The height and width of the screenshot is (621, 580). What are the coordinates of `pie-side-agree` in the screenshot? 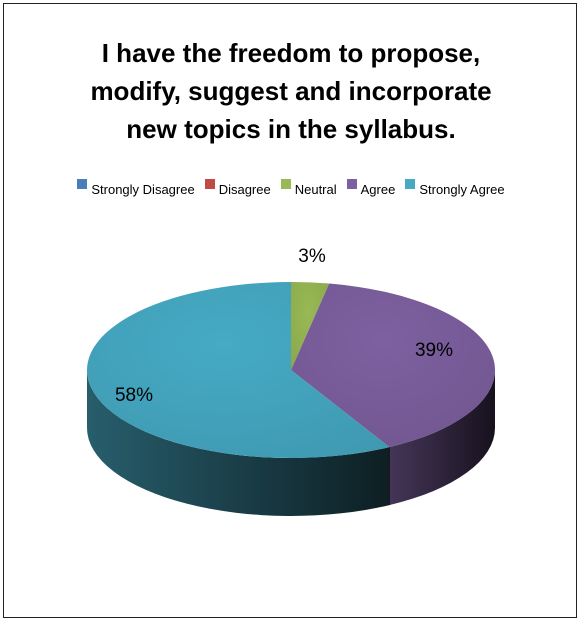 It's located at (442, 438).